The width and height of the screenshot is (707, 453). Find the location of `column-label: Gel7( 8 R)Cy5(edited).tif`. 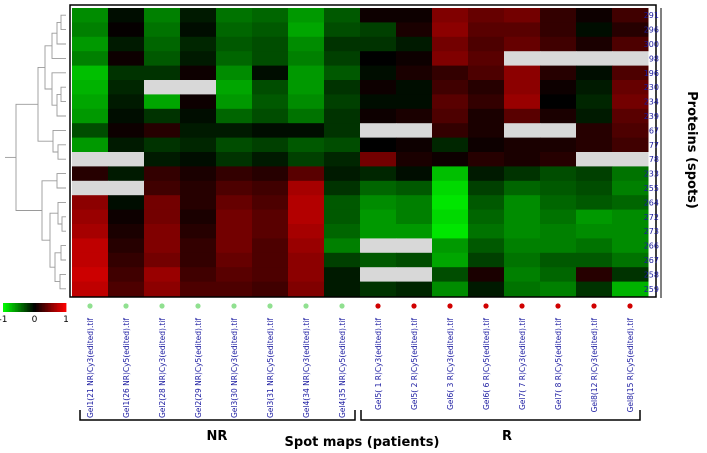

column-label: Gel7( 8 R)Cy5(edited).tif is located at coordinates (558, 364).